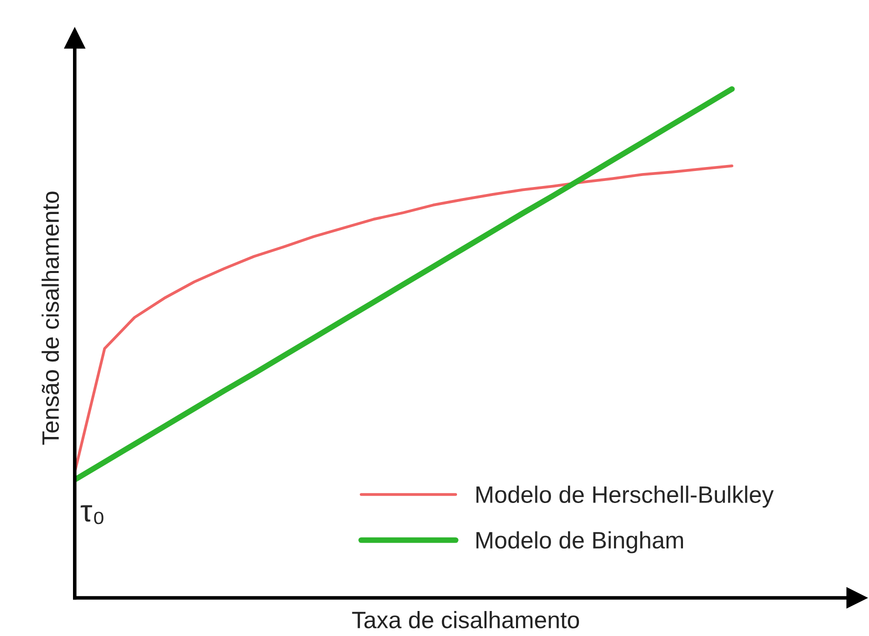 This screenshot has width=869, height=636. Describe the element at coordinates (50, 318) in the screenshot. I see `y-axis-title: Tensão de cisalhamento` at that location.